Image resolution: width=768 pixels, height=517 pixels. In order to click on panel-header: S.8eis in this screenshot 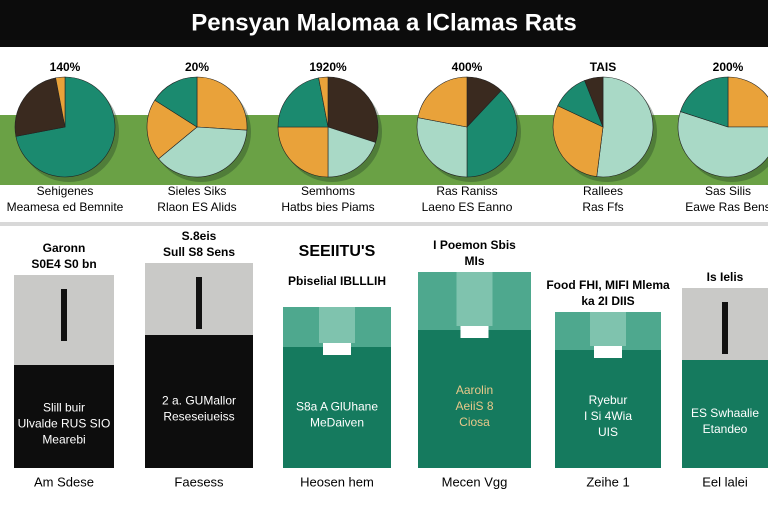, I will do `click(199, 236)`.